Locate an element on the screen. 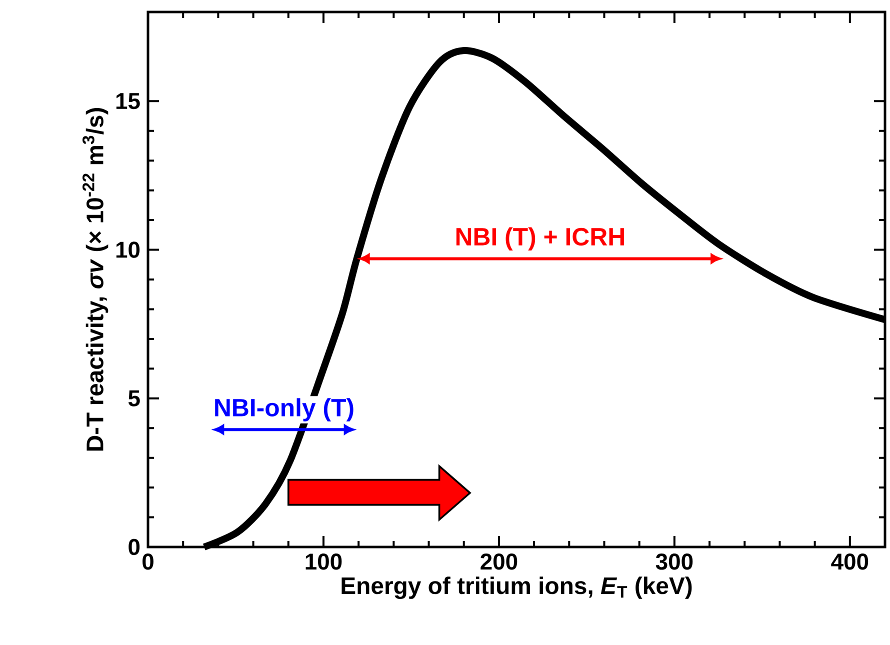 The width and height of the screenshot is (890, 645). x-tick-label: 400 is located at coordinates (849, 562).